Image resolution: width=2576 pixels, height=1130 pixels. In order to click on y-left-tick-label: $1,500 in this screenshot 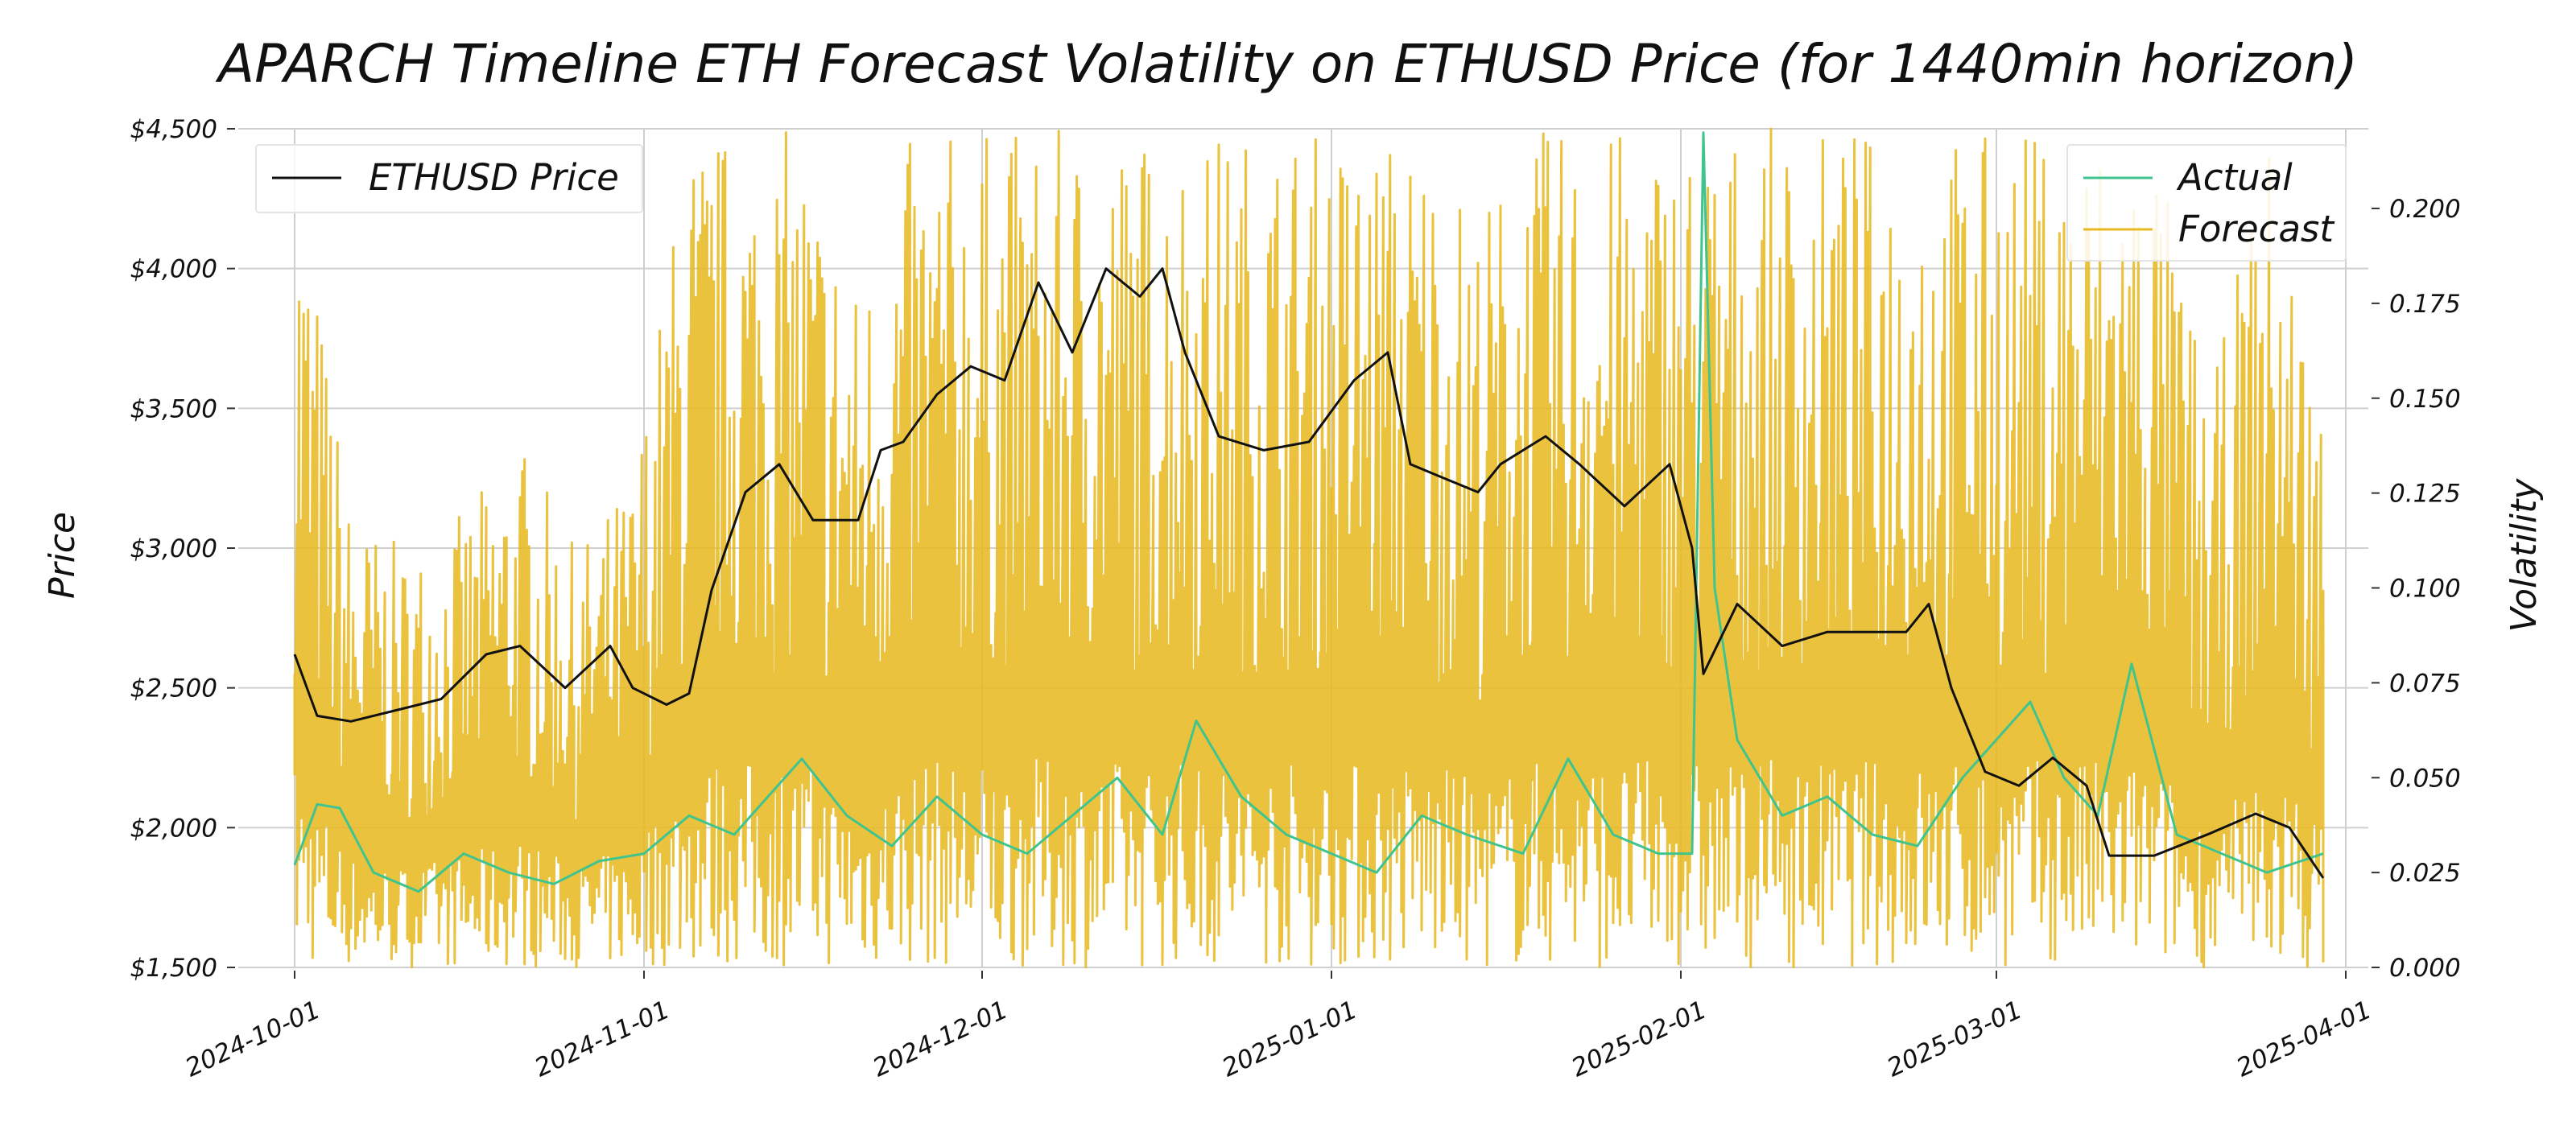, I will do `click(173, 968)`.